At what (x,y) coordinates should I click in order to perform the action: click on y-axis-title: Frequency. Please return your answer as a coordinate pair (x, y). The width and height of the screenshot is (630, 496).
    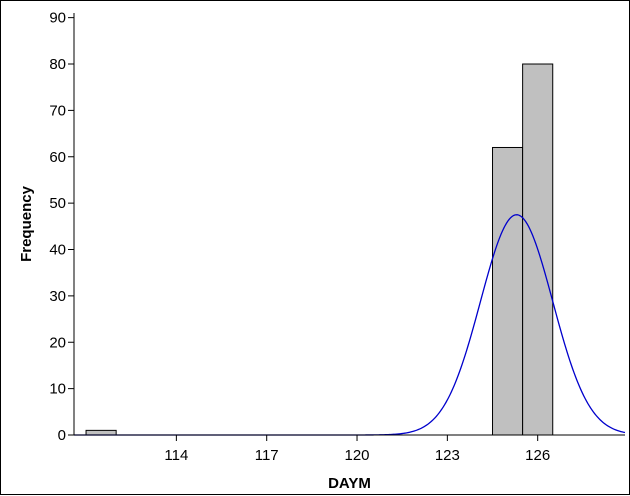
    Looking at the image, I should click on (26, 223).